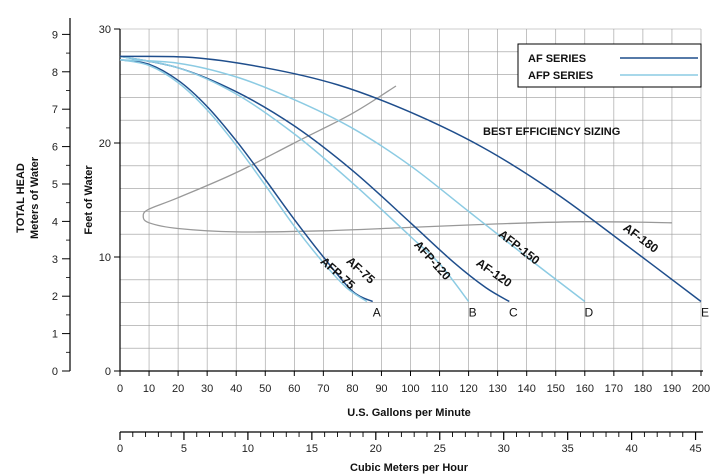  Describe the element at coordinates (560, 76) in the screenshot. I see `legend-label-afp: AFP SERIES` at that location.